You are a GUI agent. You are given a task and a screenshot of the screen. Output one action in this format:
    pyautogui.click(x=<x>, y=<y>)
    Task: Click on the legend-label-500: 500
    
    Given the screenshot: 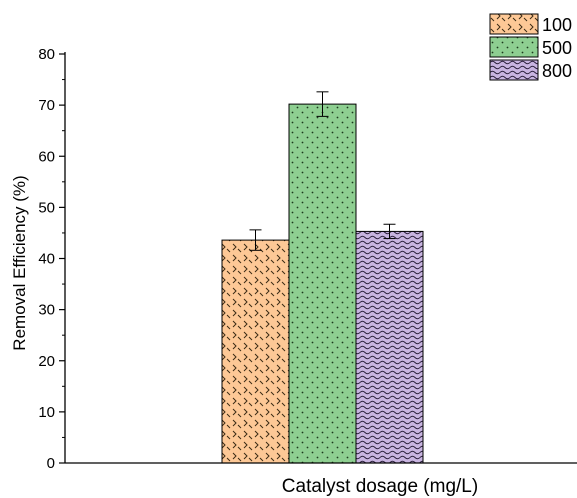 What is the action you would take?
    pyautogui.click(x=557, y=48)
    